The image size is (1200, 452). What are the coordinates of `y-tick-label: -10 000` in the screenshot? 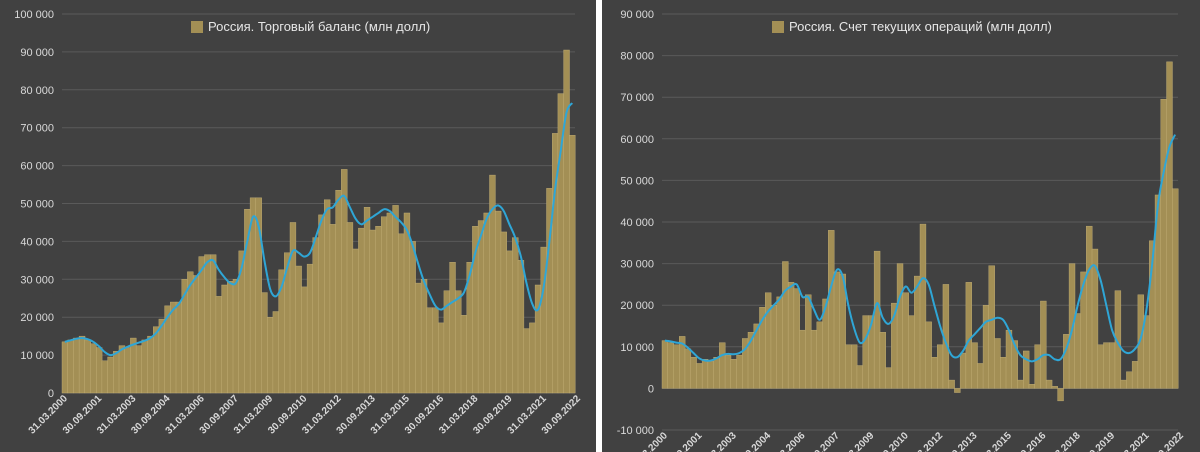 It's located at (635, 431).